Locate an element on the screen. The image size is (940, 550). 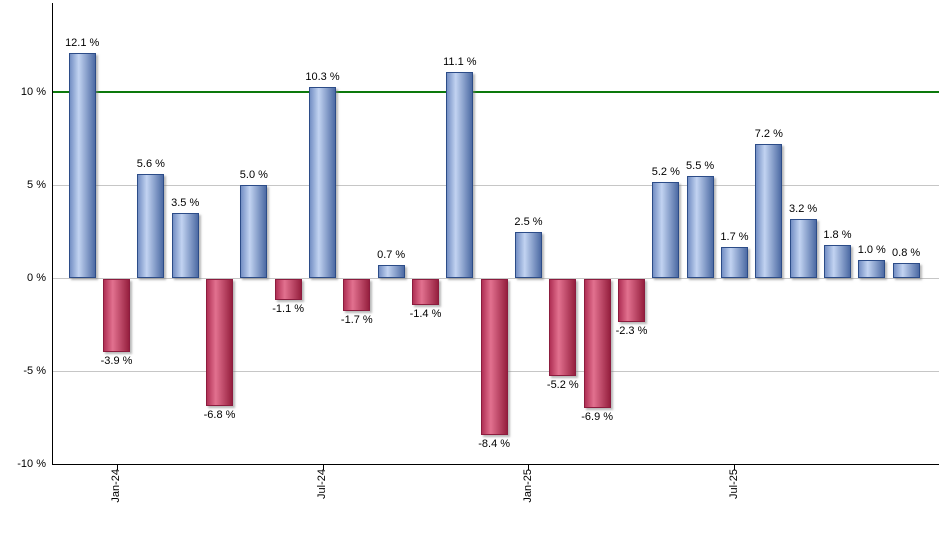
bar-value-label: 1.0 % is located at coordinates (871, 249).